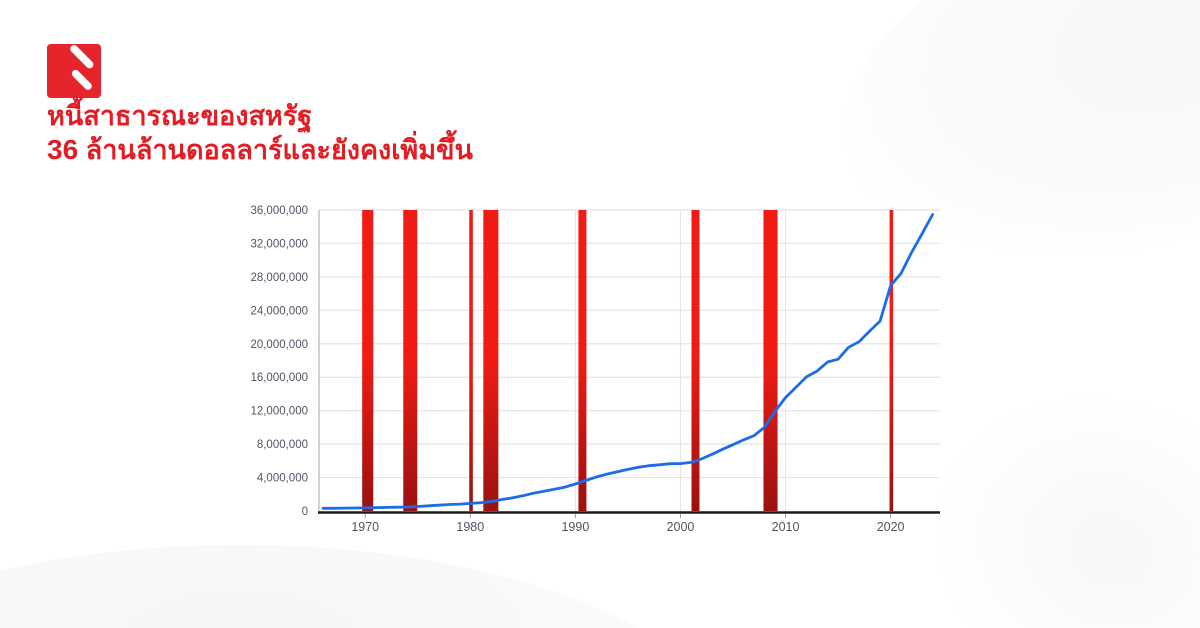  Describe the element at coordinates (279, 311) in the screenshot. I see `y-axis-label: 24,000,000` at that location.